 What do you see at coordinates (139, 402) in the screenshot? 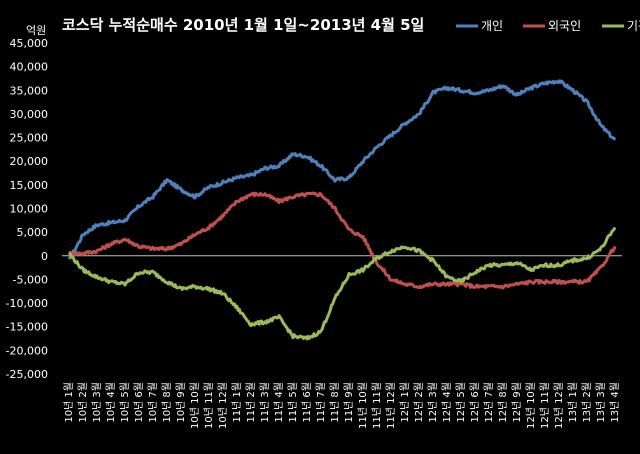
I see `x-tick-label: 10년 6월` at bounding box center [139, 402].